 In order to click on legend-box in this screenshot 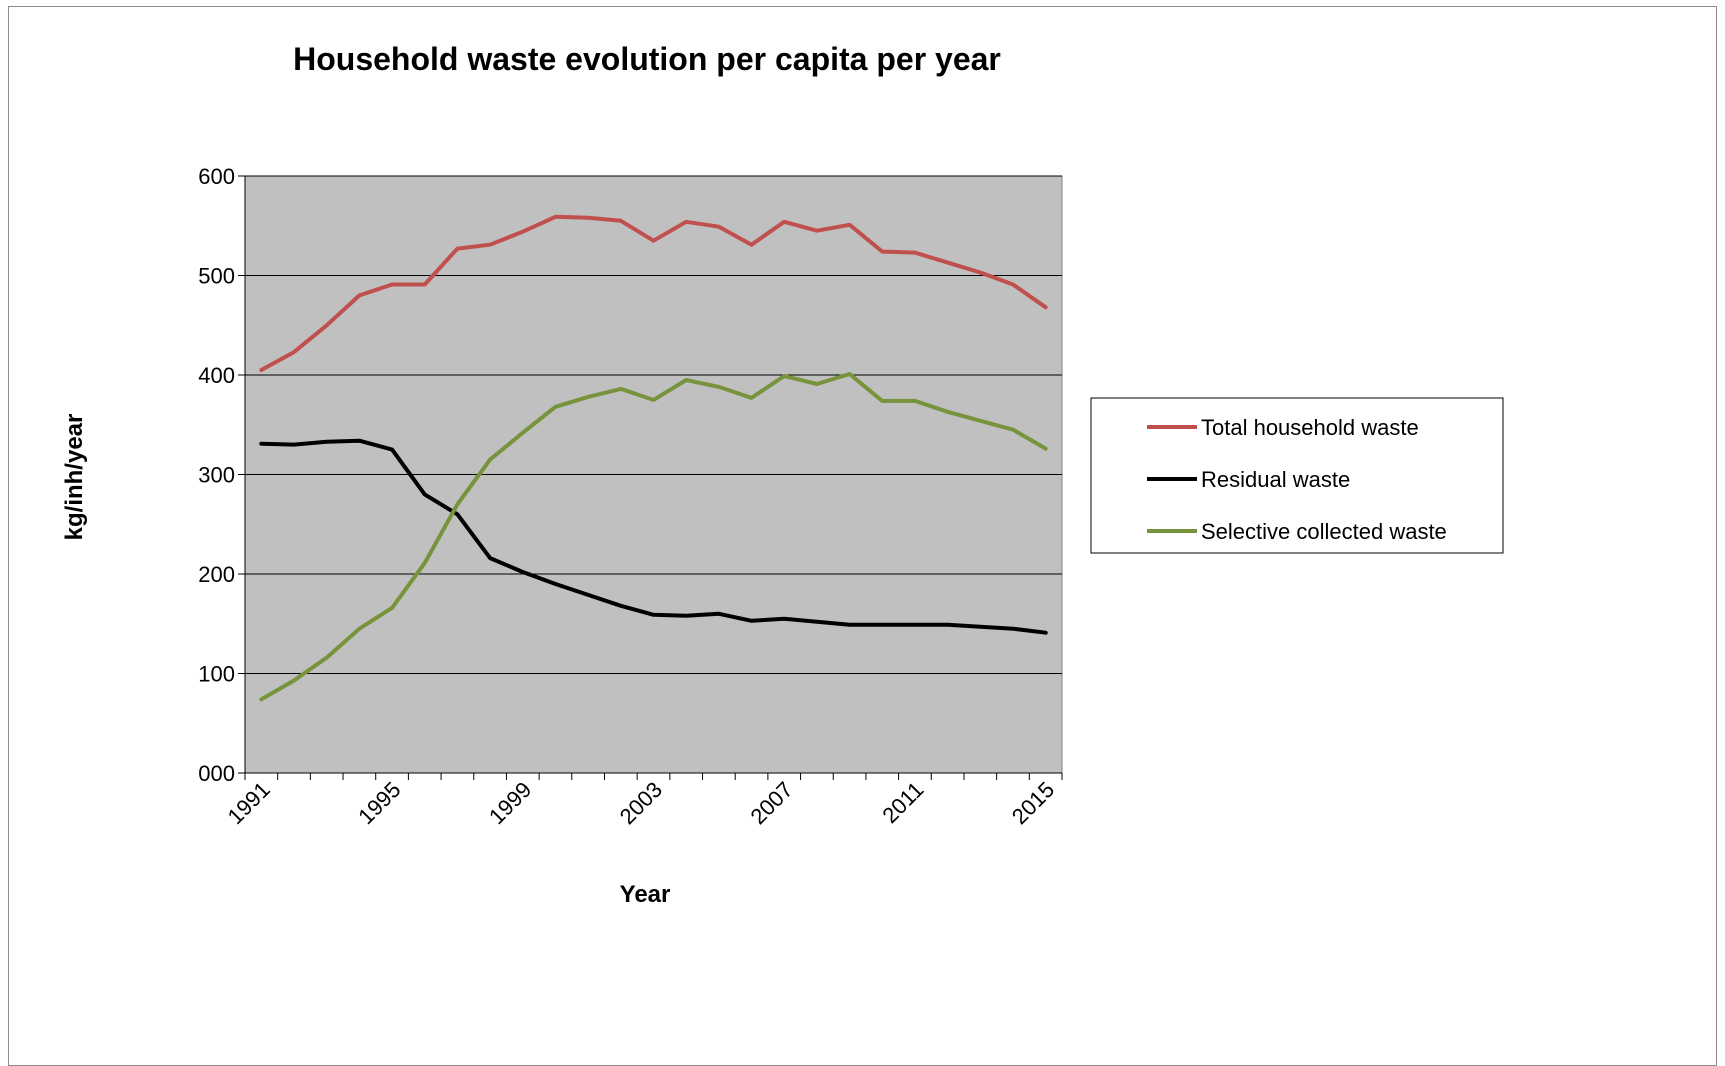, I will do `click(1297, 475)`.